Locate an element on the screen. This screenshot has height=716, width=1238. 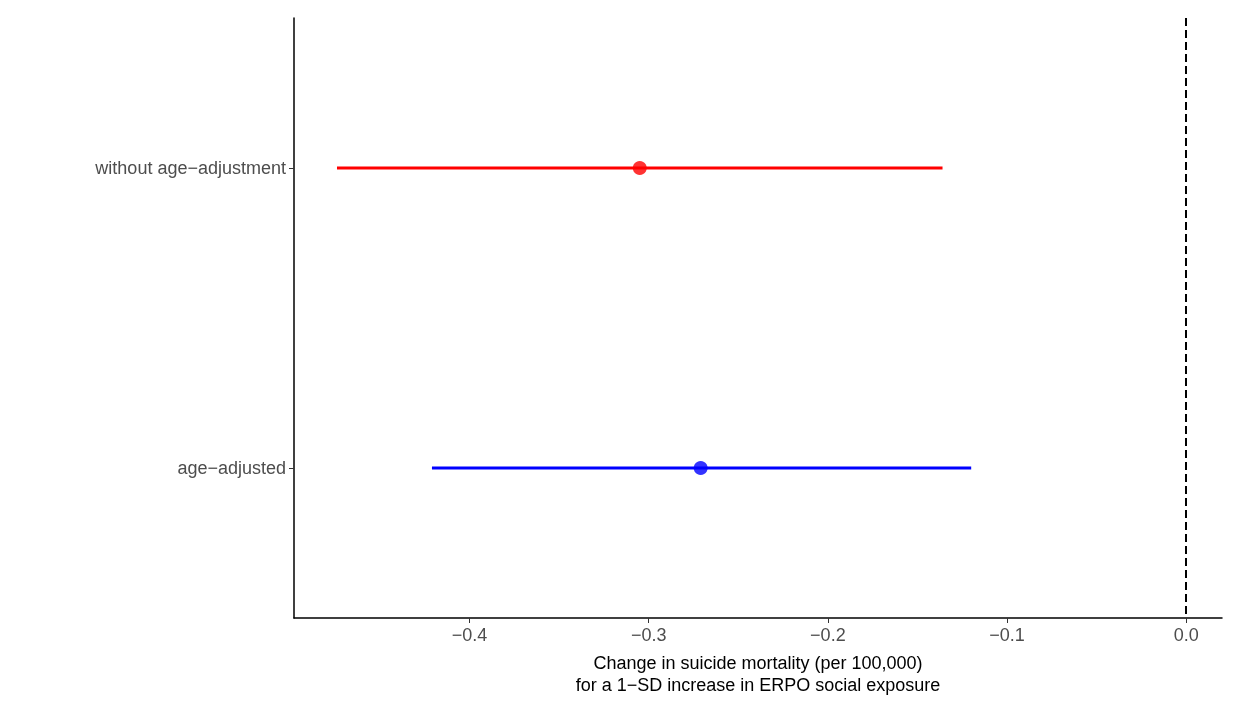
y-tick-label: age−adjusted is located at coordinates (231, 468).